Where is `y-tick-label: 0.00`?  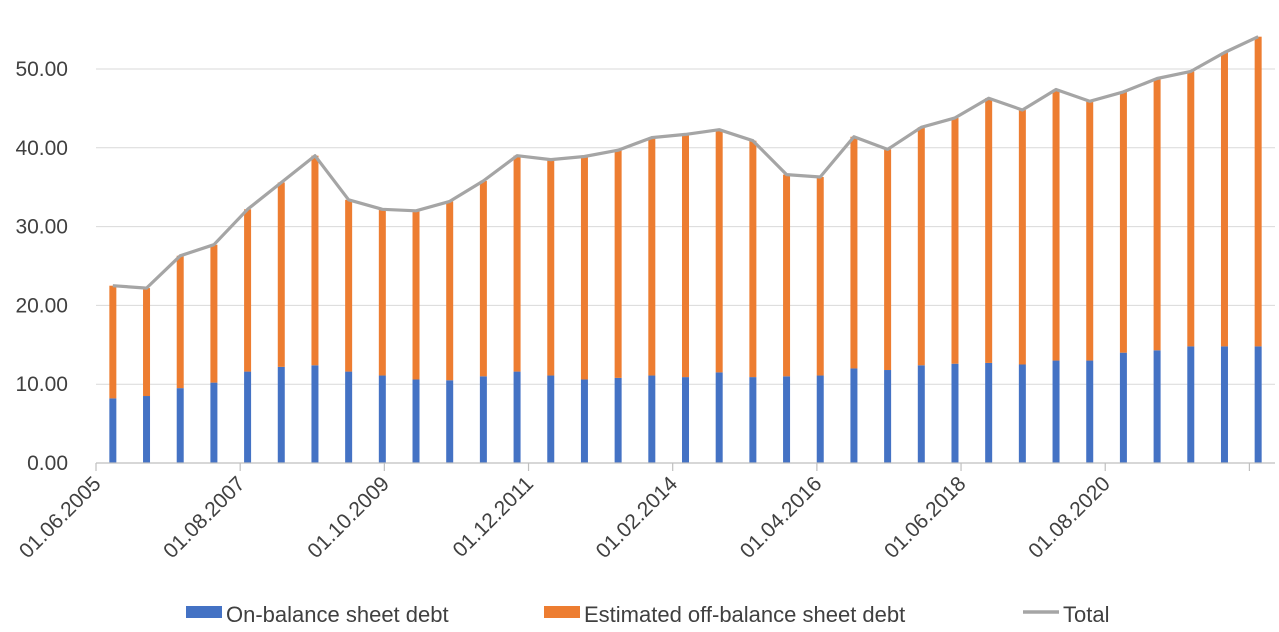
y-tick-label: 0.00 is located at coordinates (47, 463).